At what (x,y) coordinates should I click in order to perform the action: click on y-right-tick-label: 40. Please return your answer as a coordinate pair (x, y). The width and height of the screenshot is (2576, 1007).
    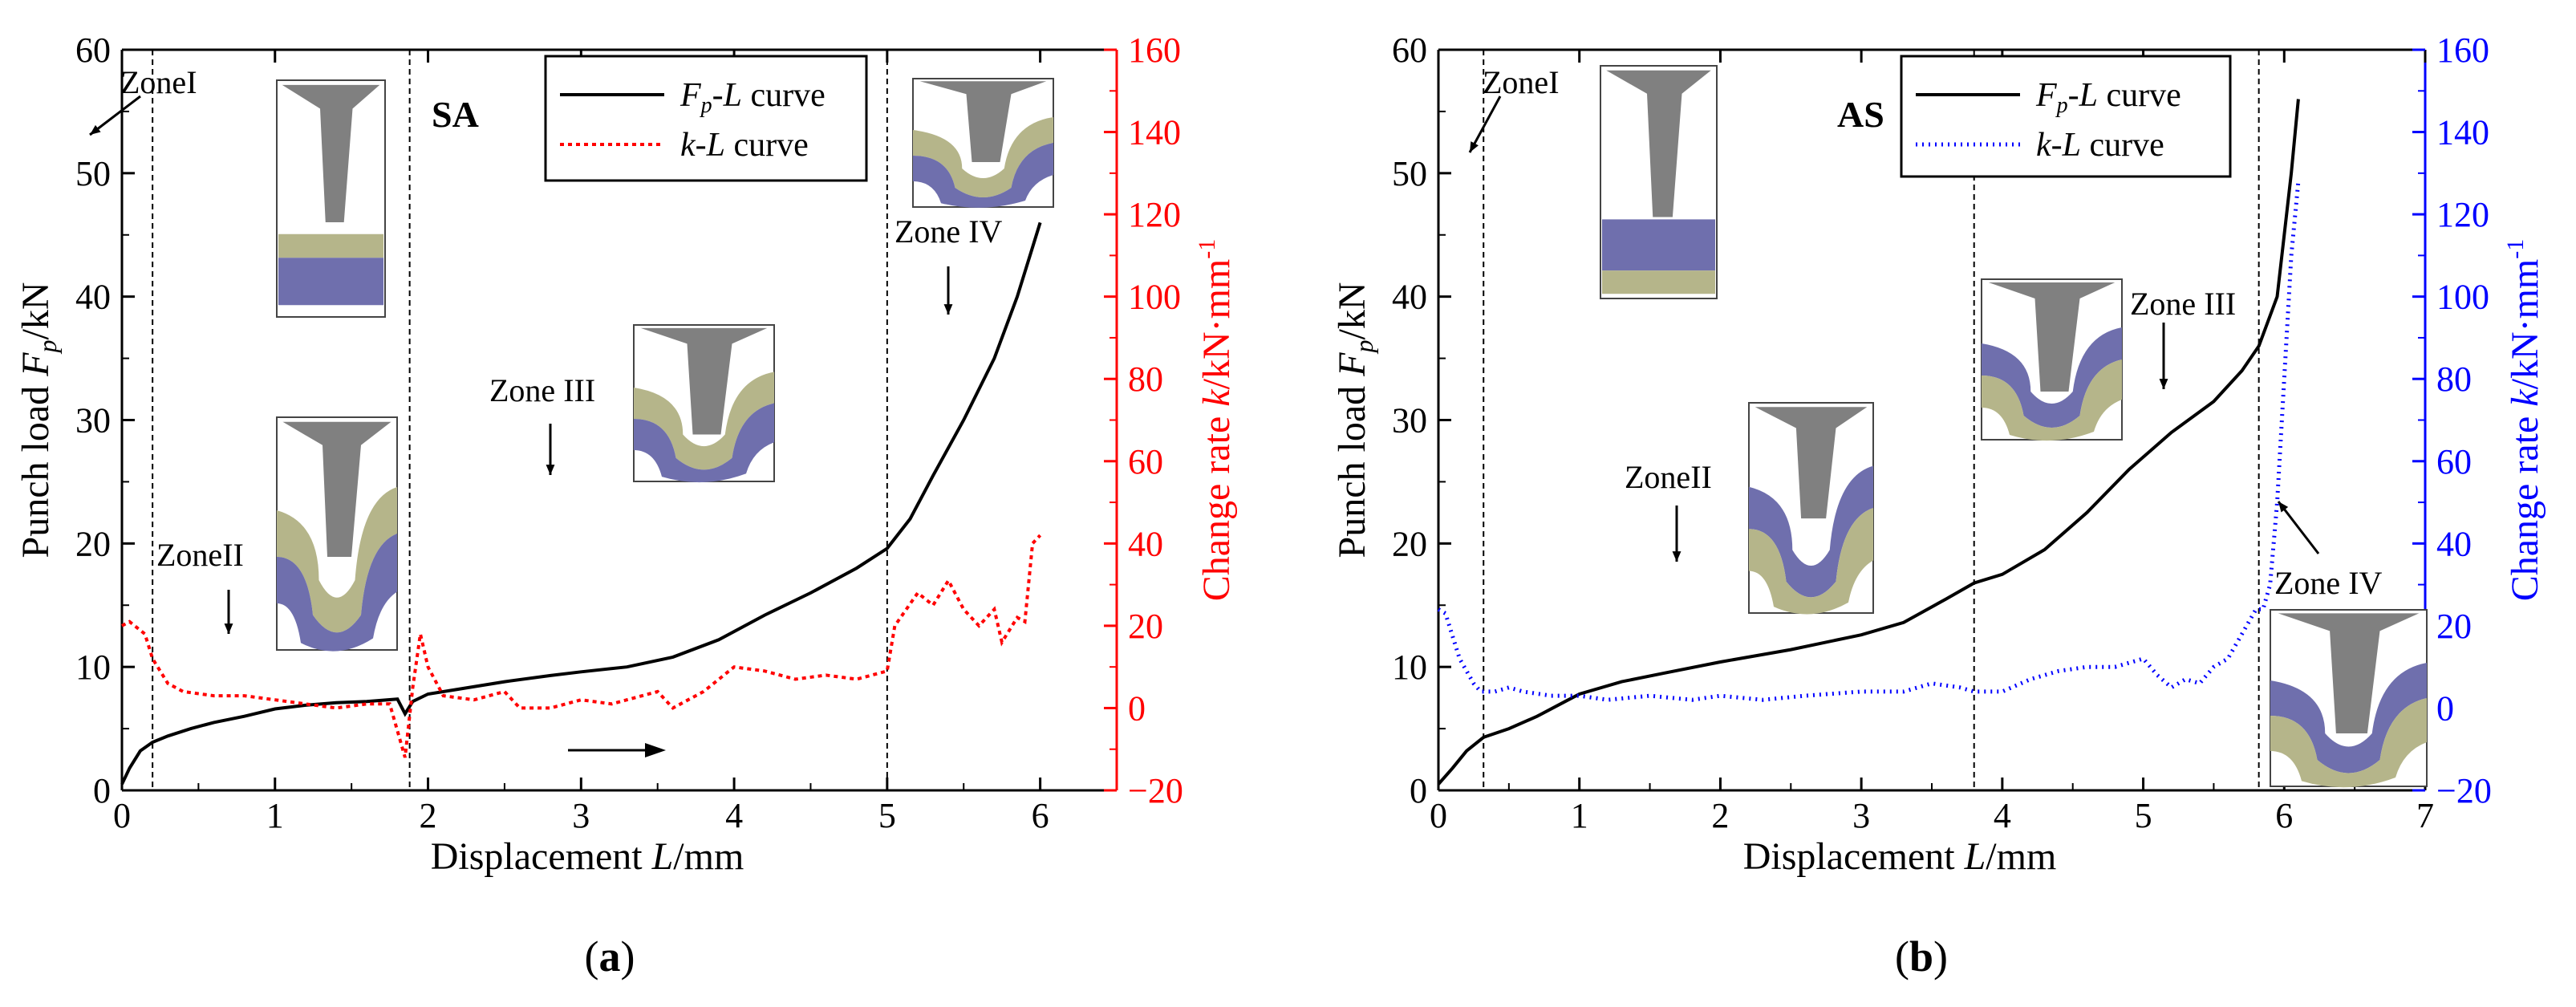
    Looking at the image, I should click on (1145, 543).